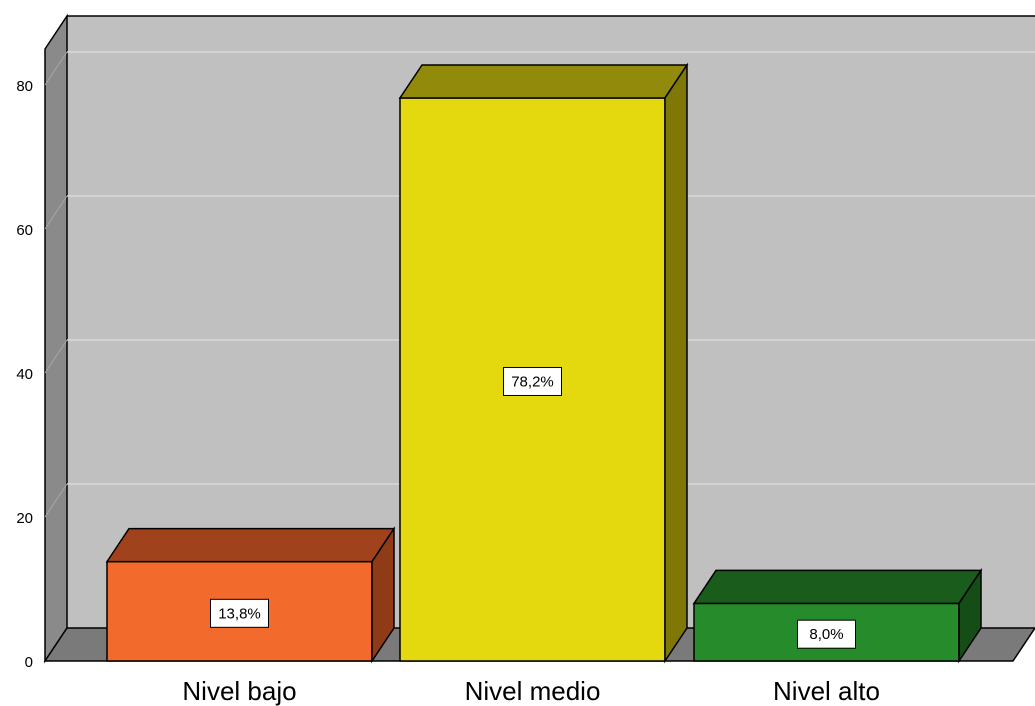 The image size is (1035, 706). Describe the element at coordinates (24, 230) in the screenshot. I see `y-tick-label: 60` at that location.